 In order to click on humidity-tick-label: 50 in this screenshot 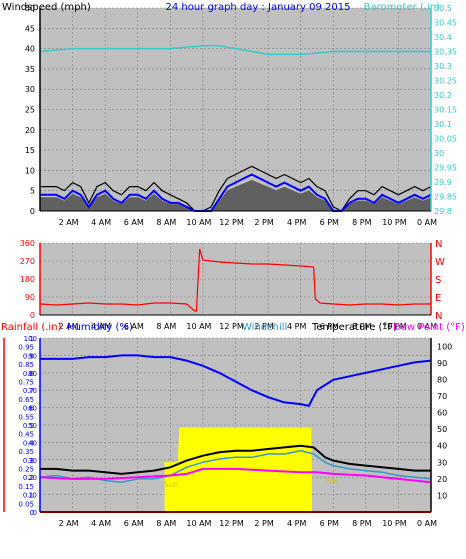, I will do `click(32, 426)`.